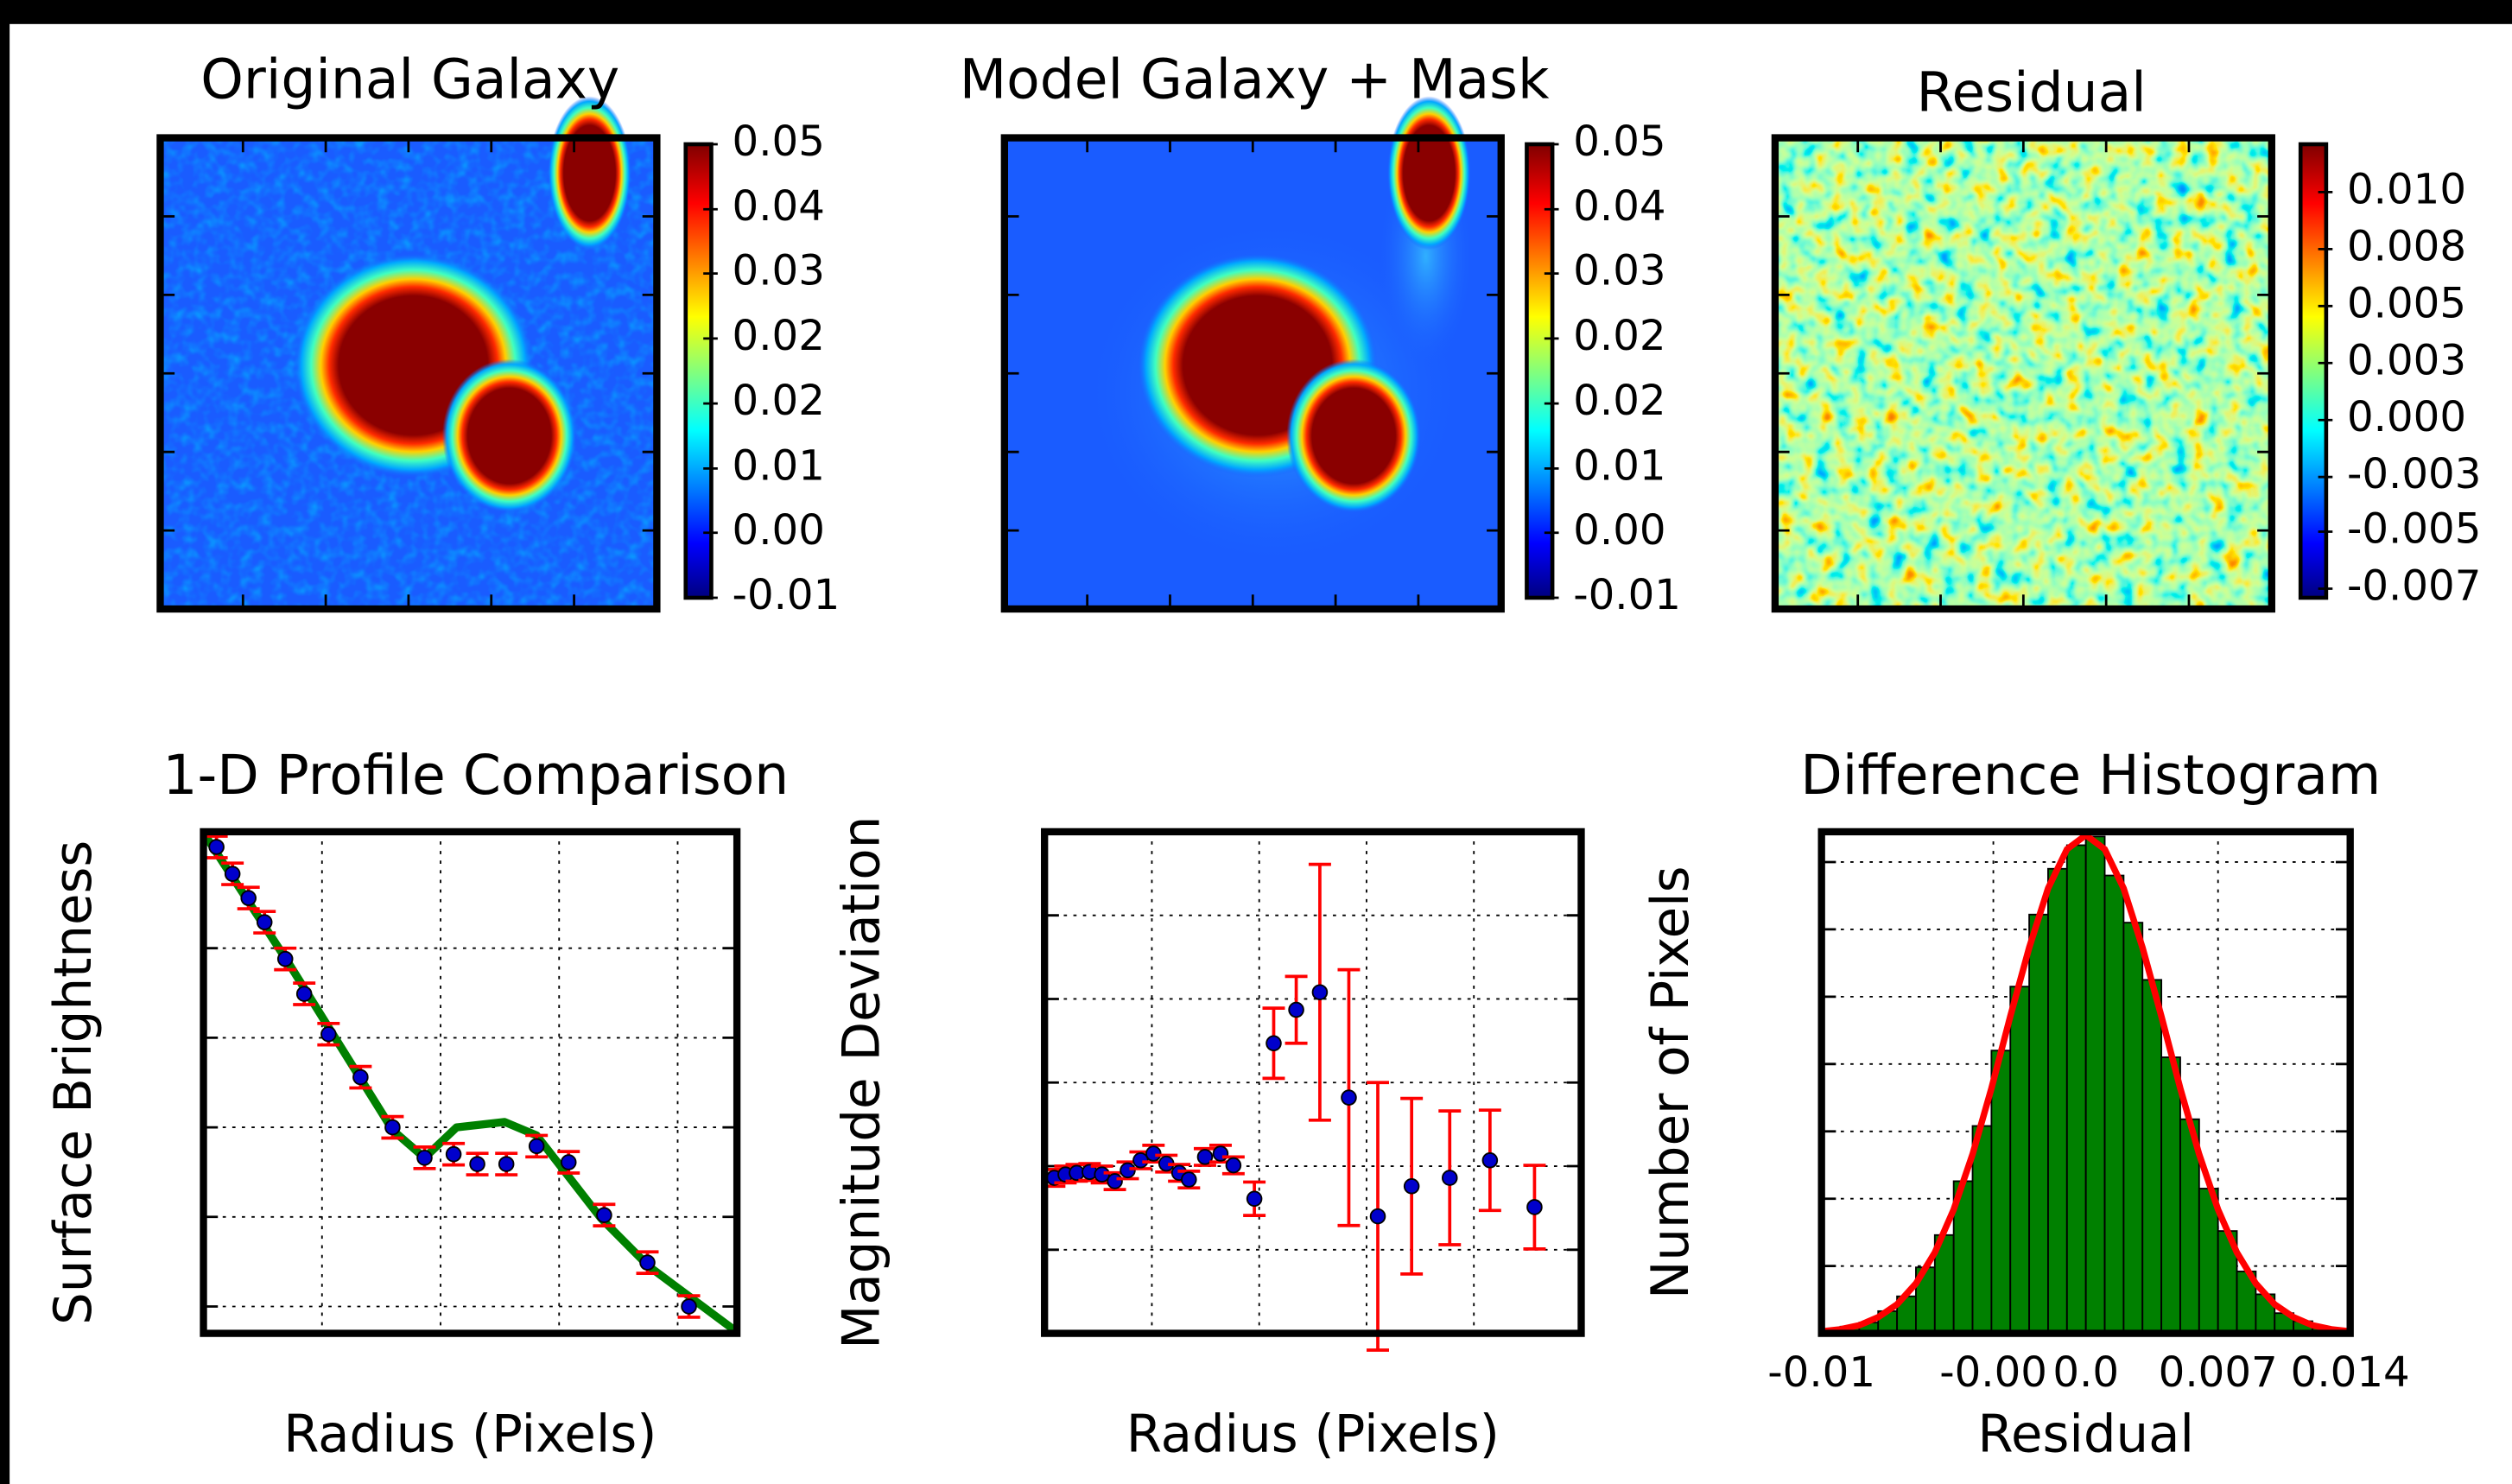  I want to click on x-tick-label: -0.01, so click(1821, 1372).